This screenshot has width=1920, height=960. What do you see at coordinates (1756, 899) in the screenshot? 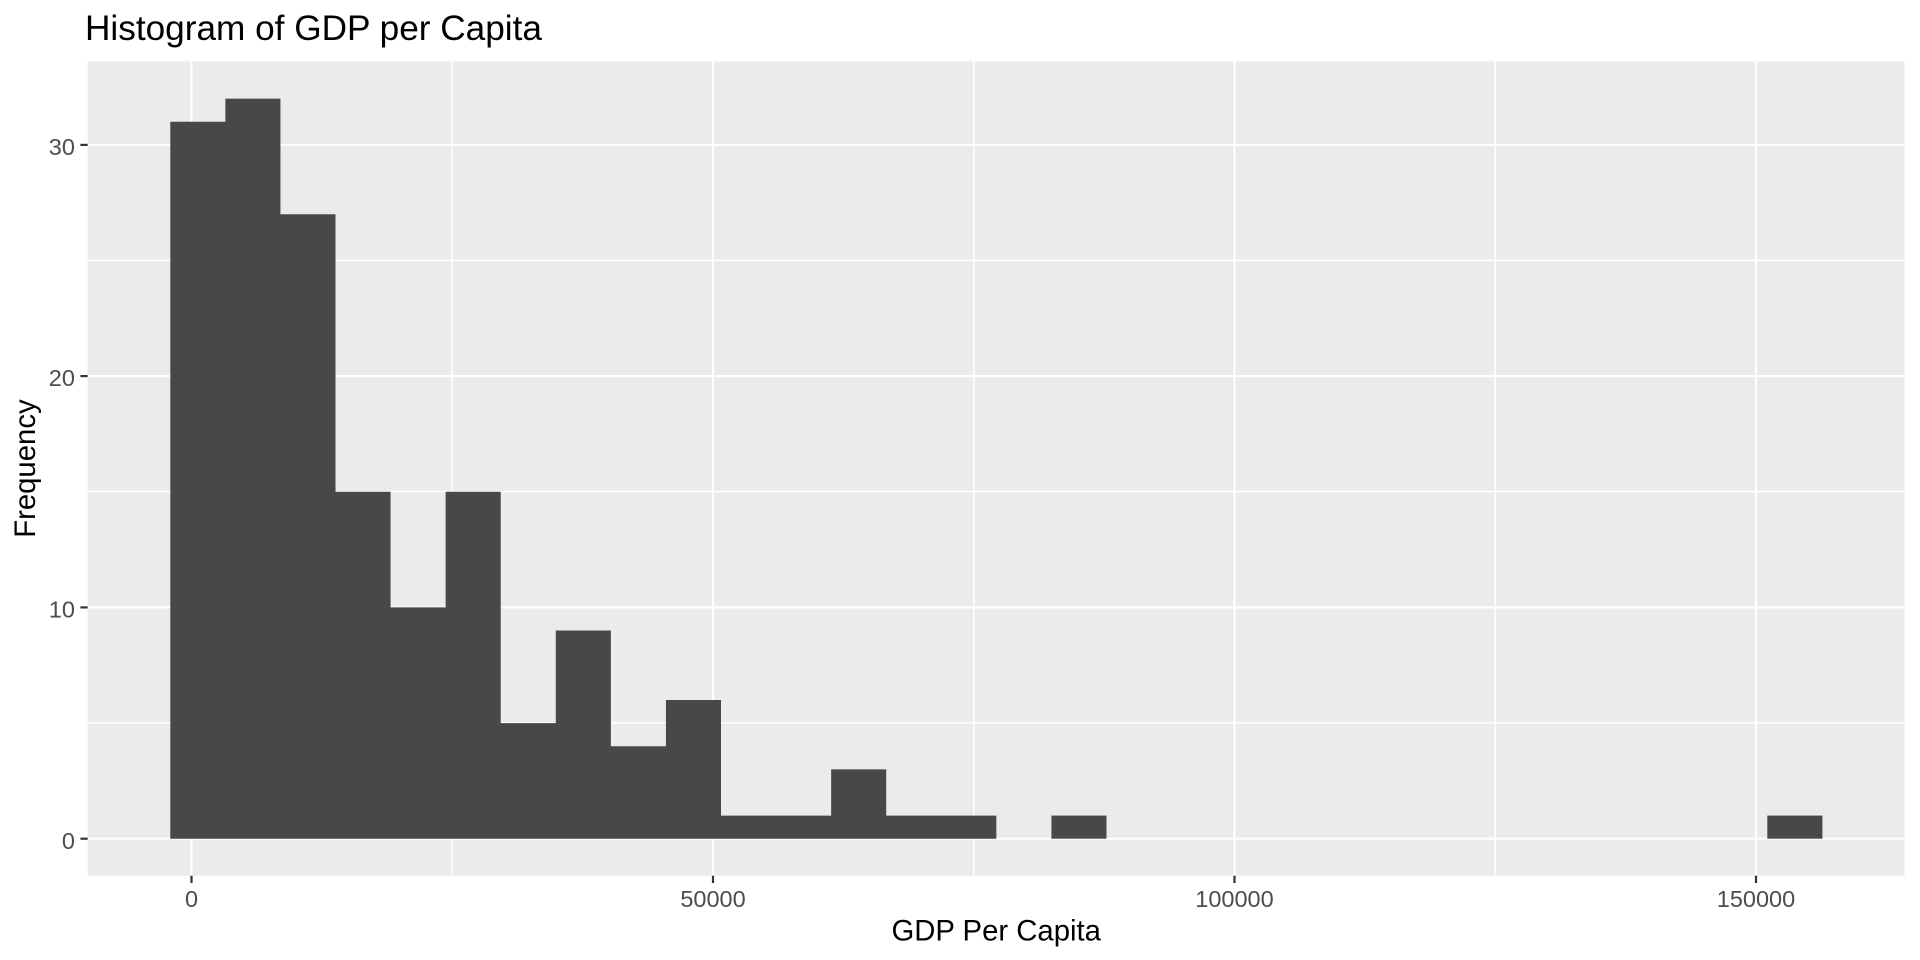
I see `svg-text: 150000` at bounding box center [1756, 899].